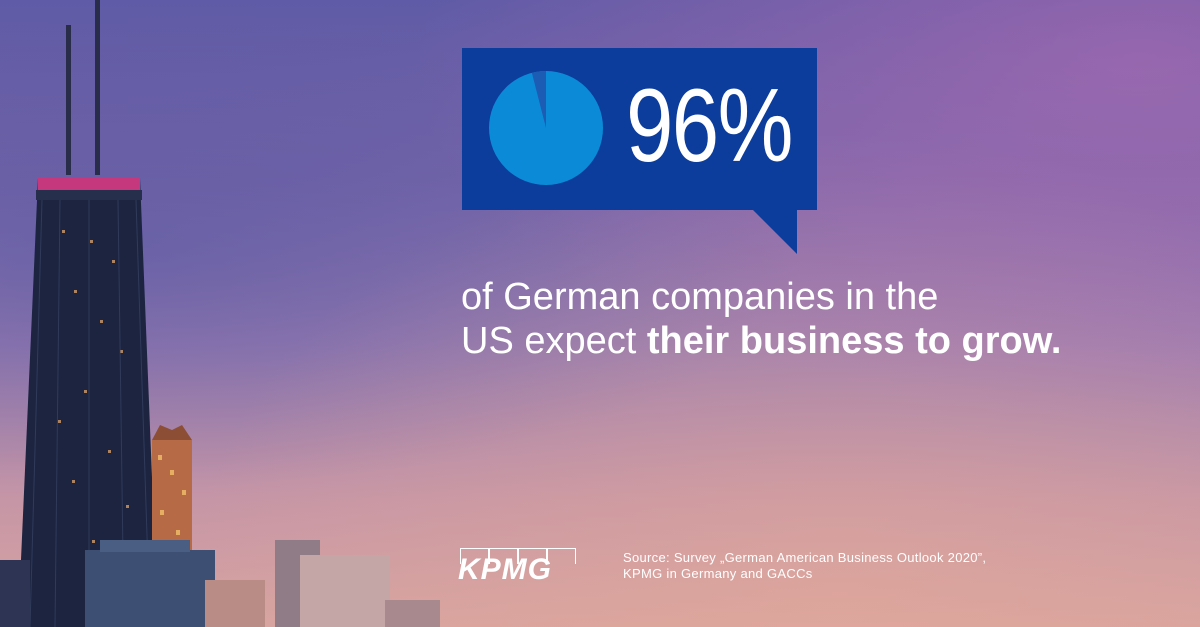  What do you see at coordinates (538, 99) in the screenshot?
I see `pie-remainder-slice` at bounding box center [538, 99].